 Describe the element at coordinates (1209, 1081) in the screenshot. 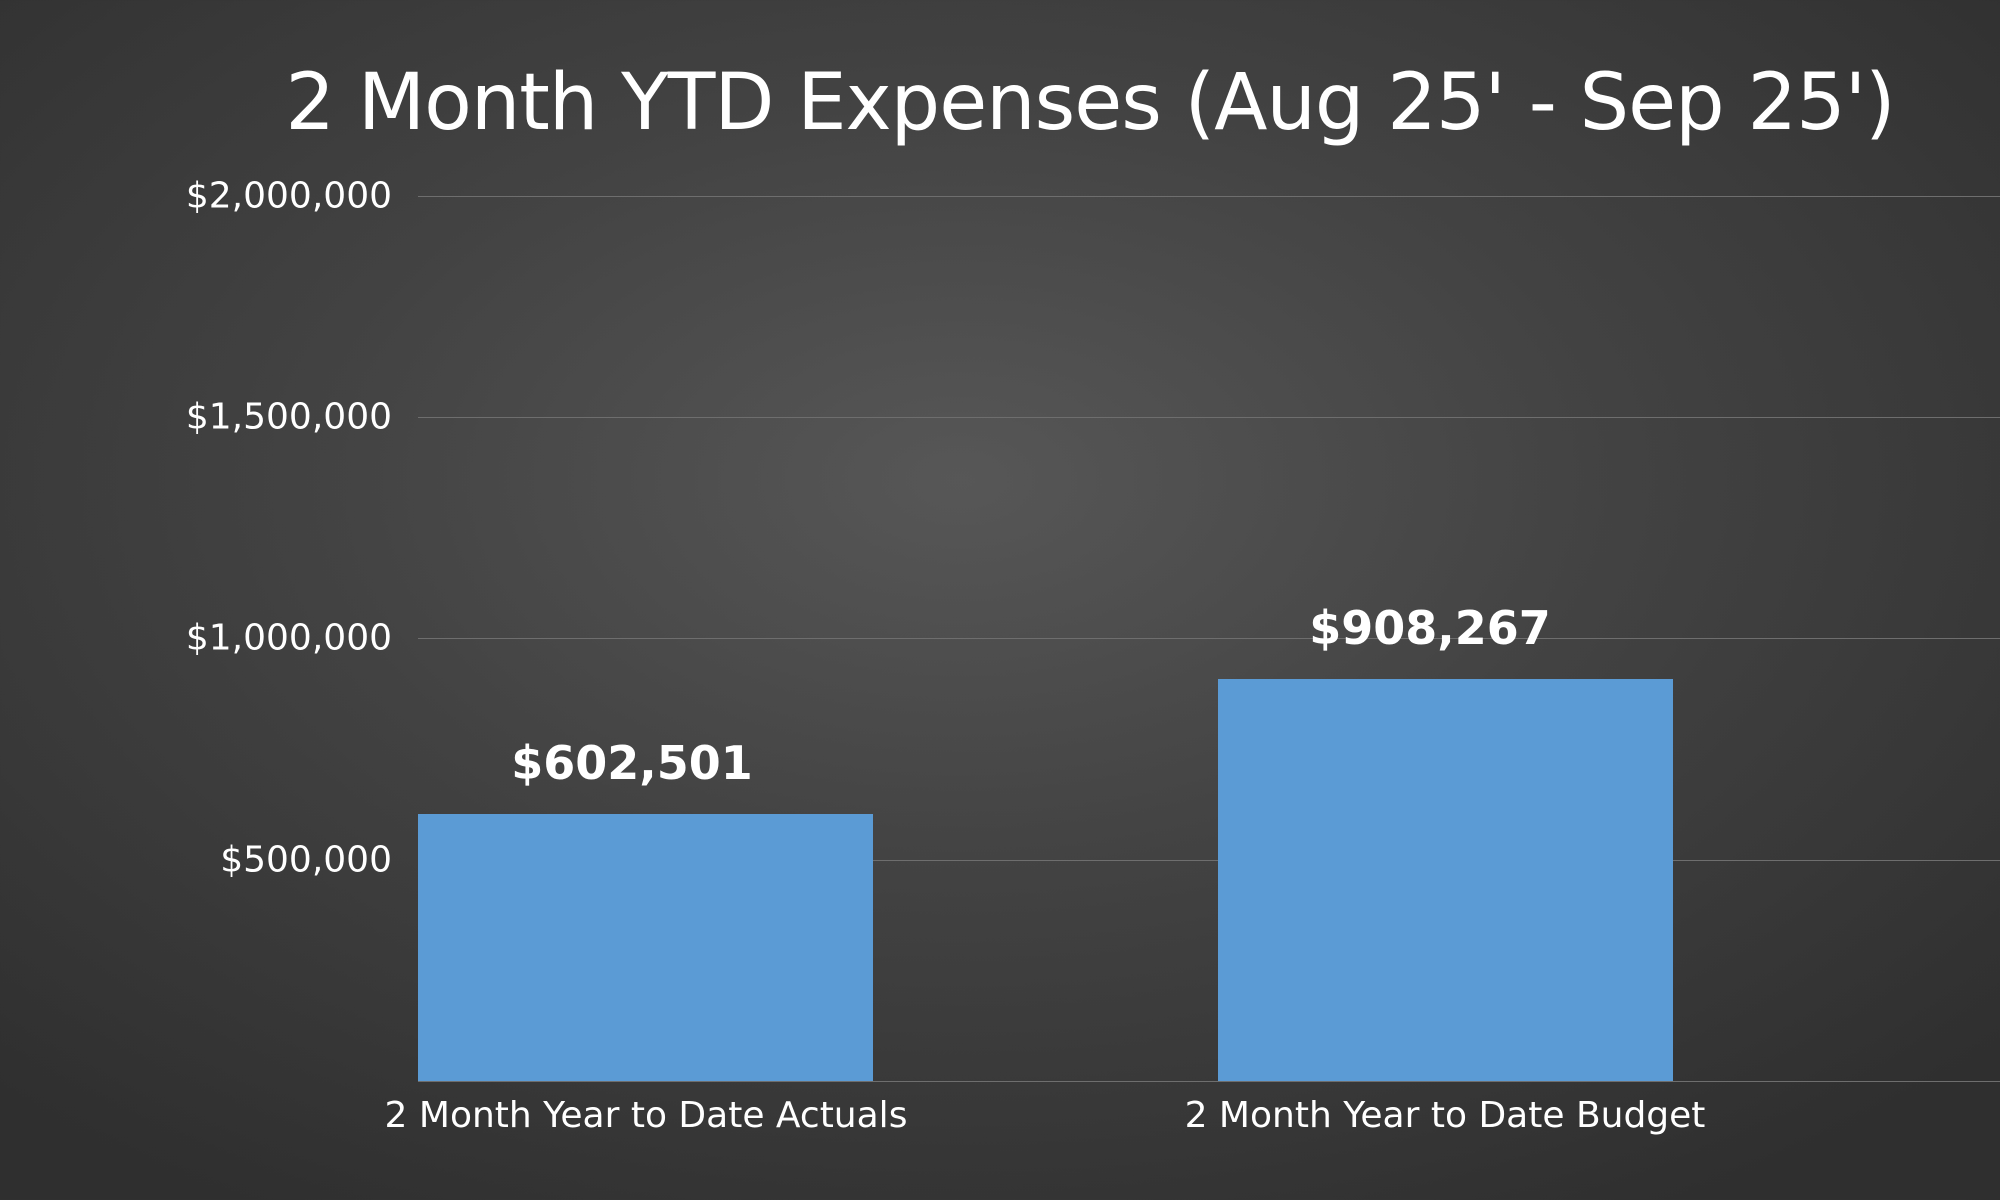

I see `baseline` at that location.